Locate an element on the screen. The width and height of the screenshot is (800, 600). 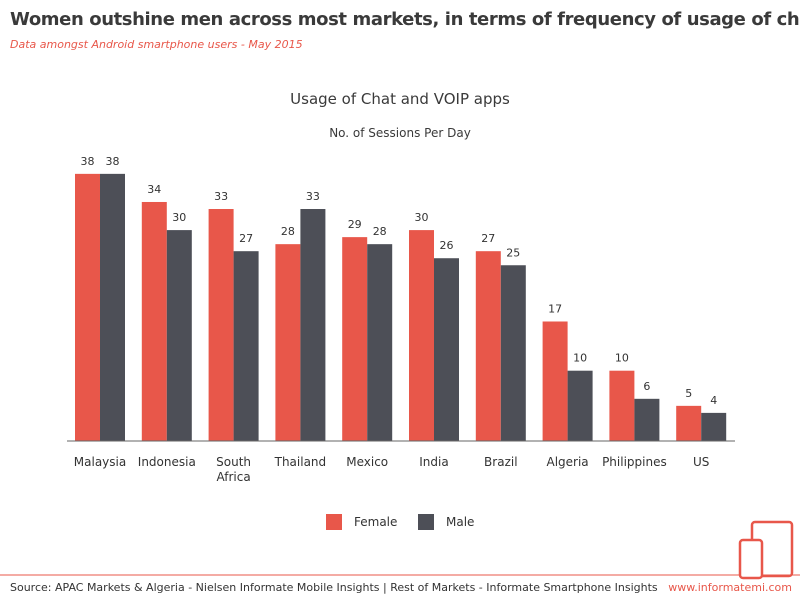
value-label: 6 is located at coordinates (646, 386).